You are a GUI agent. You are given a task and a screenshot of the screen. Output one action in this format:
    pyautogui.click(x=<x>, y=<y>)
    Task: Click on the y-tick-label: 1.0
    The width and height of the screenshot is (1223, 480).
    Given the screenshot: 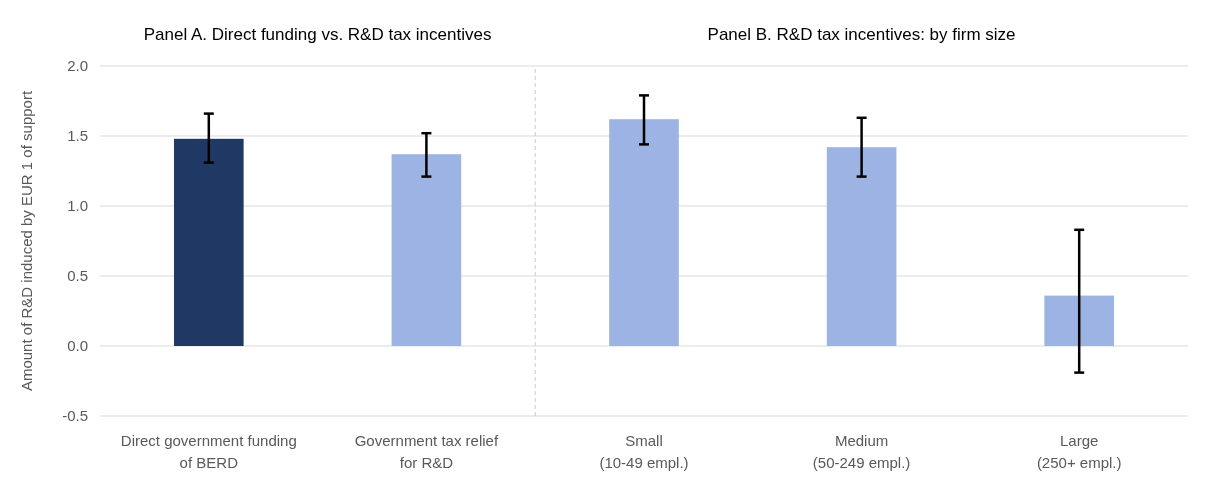 What is the action you would take?
    pyautogui.click(x=77, y=206)
    